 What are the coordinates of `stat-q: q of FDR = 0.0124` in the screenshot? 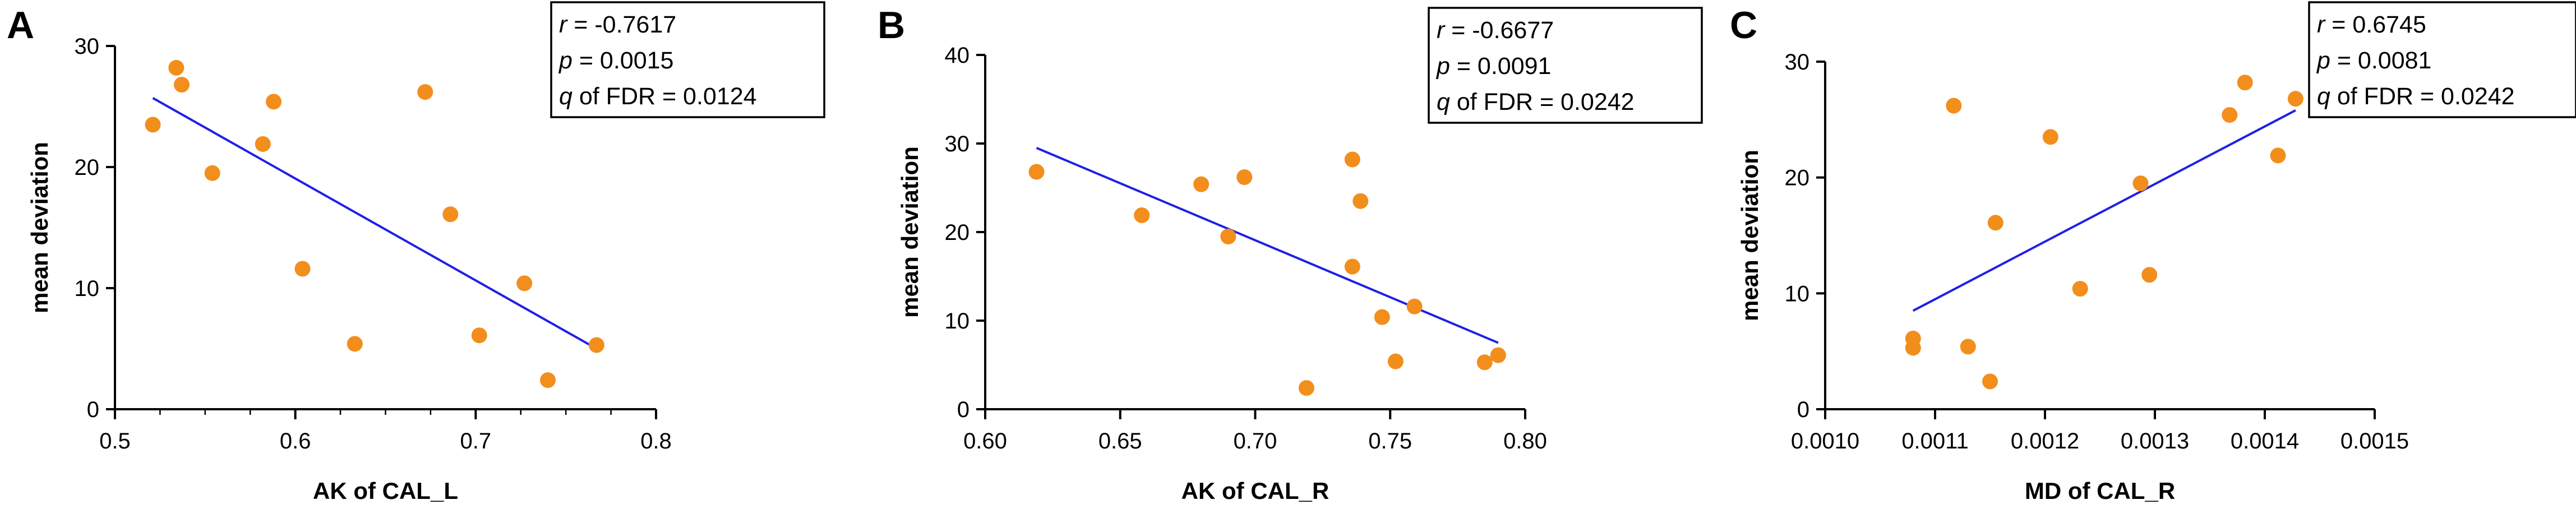 It's located at (658, 96).